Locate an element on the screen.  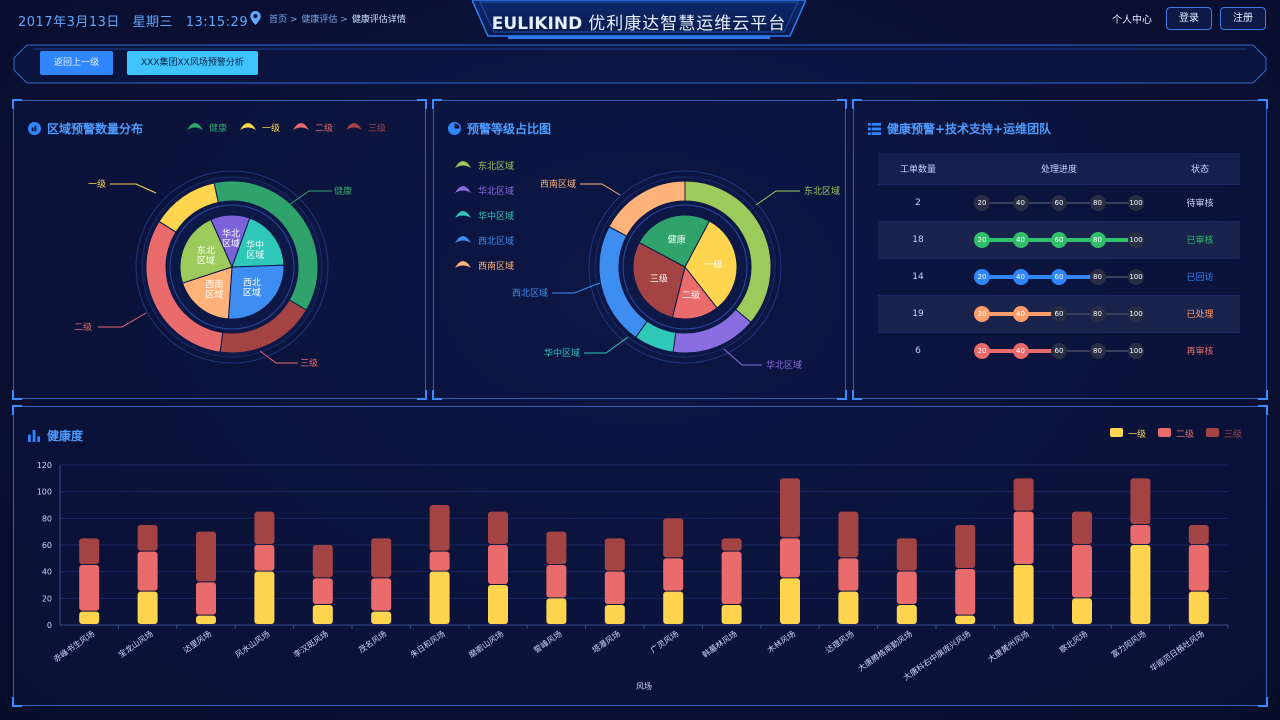
progress-step: 40 is located at coordinates (1020, 202).